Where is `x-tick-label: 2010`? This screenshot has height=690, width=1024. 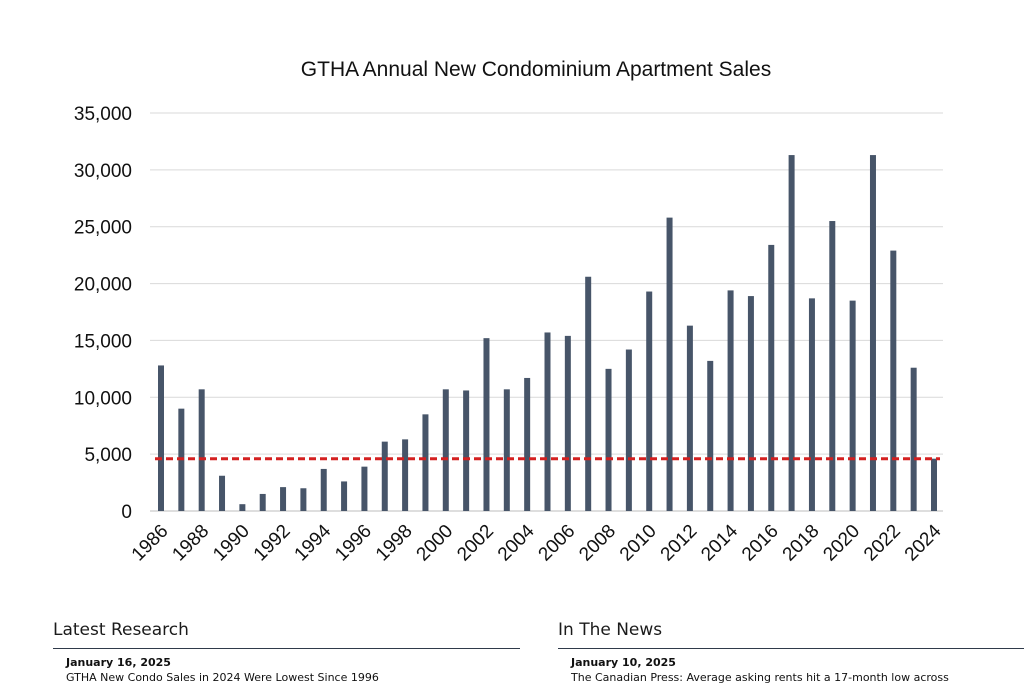
x-tick-label: 2010 is located at coordinates (638, 543).